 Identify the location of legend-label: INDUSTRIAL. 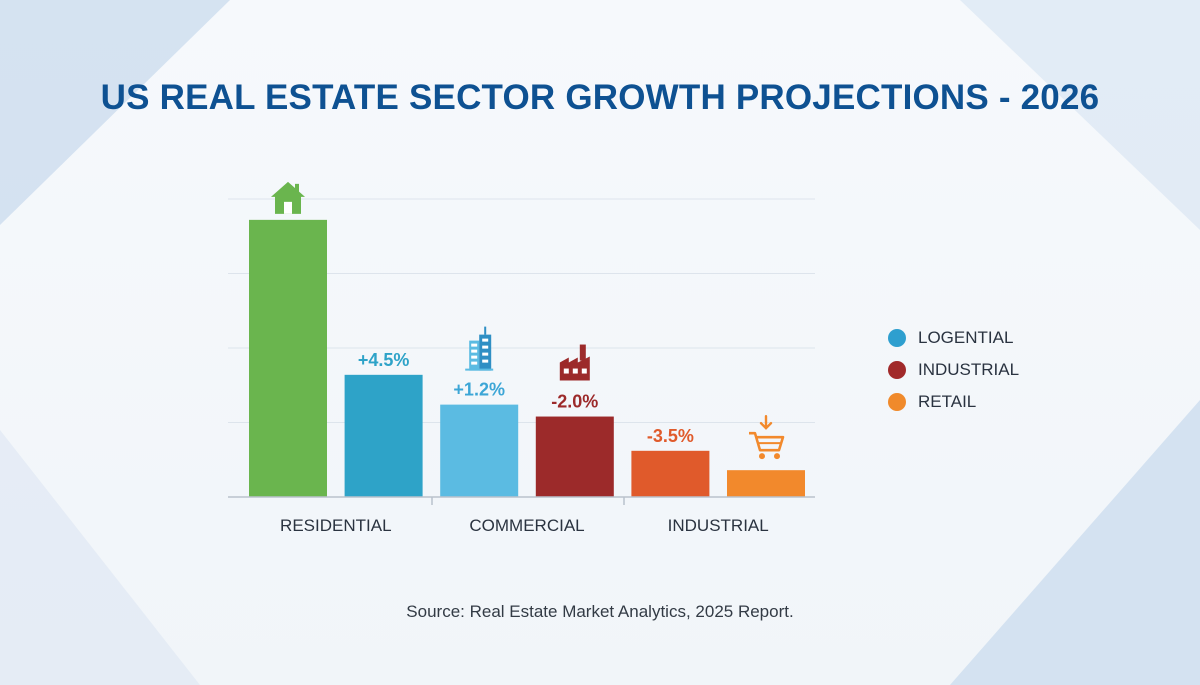
(969, 369).